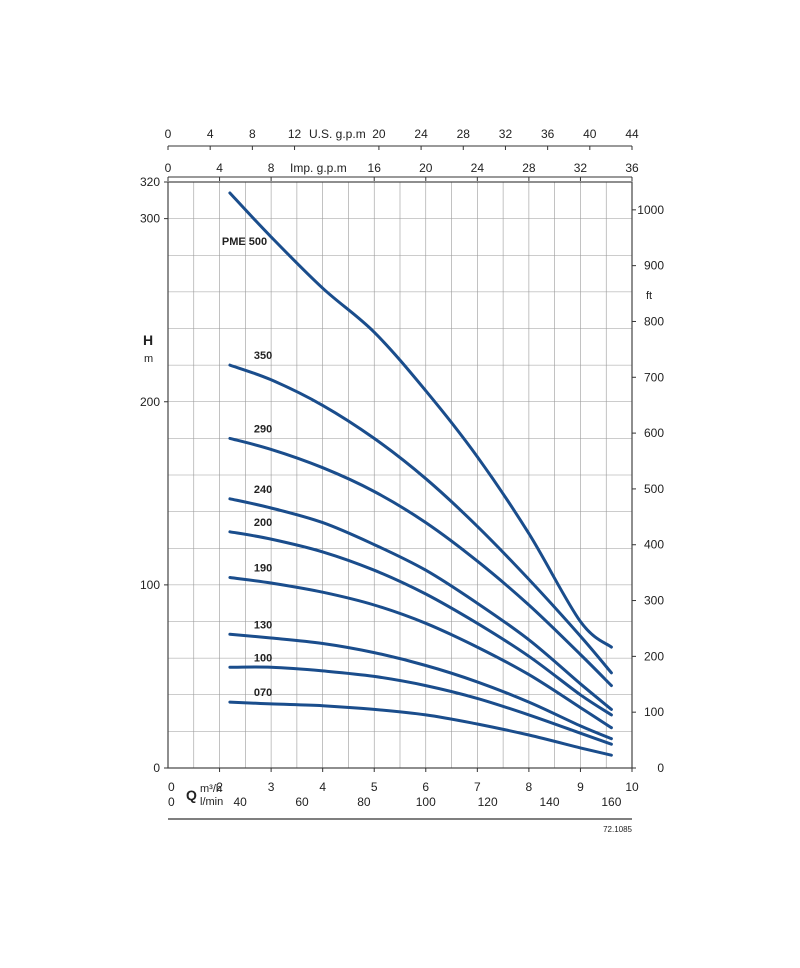 The image size is (800, 968). I want to click on y-tick-label: 100, so click(150, 585).